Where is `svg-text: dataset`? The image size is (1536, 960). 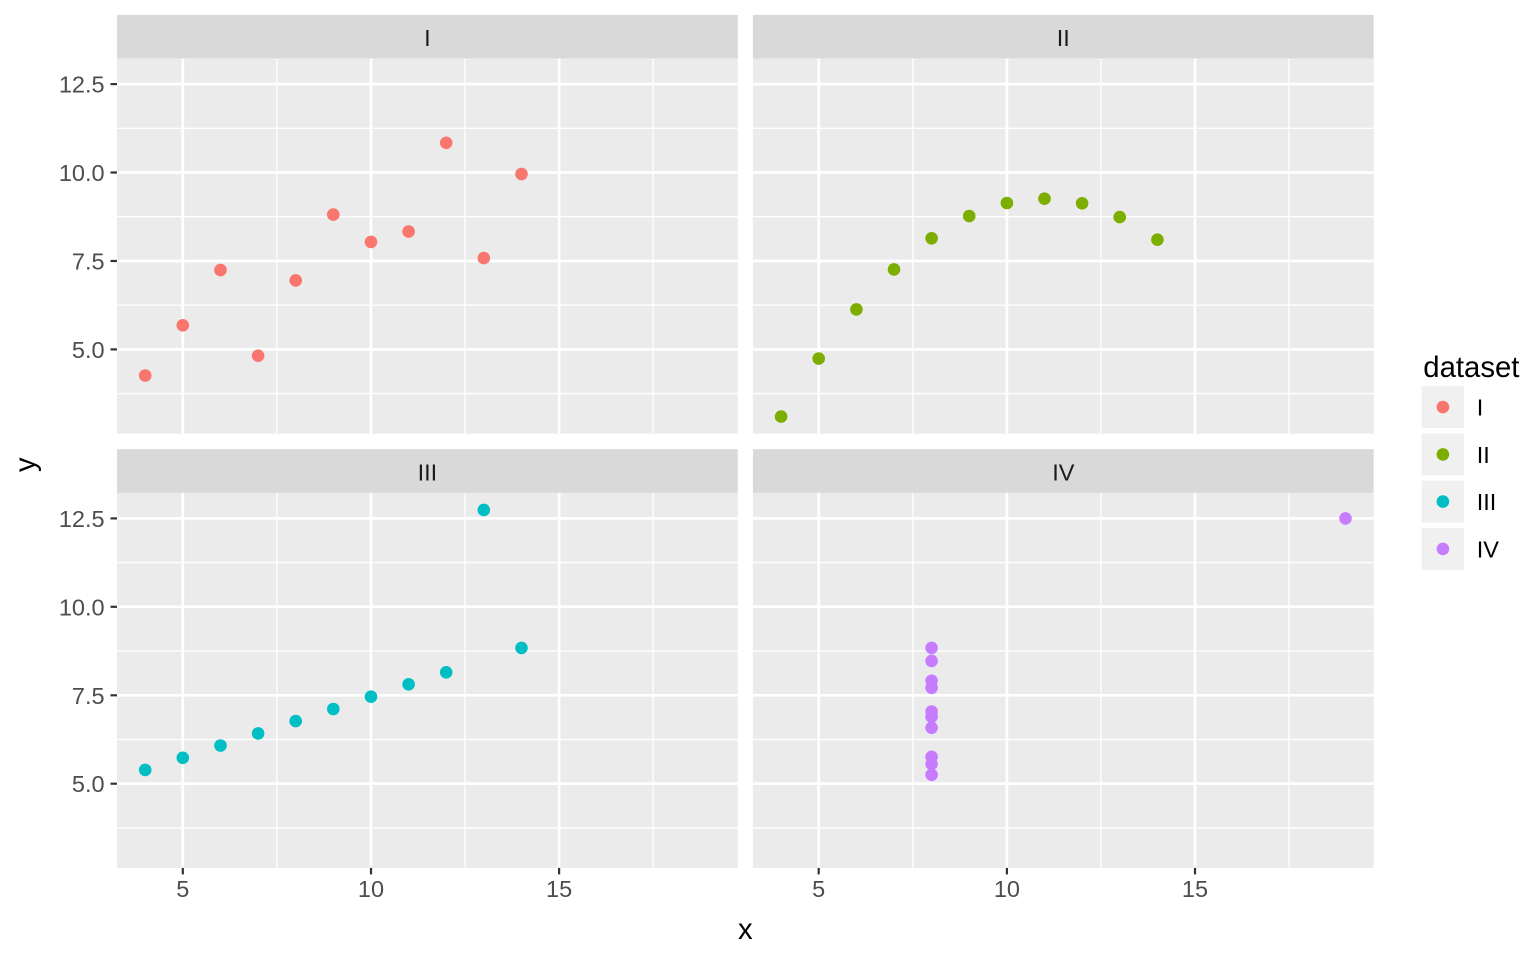
svg-text: dataset is located at coordinates (1471, 367).